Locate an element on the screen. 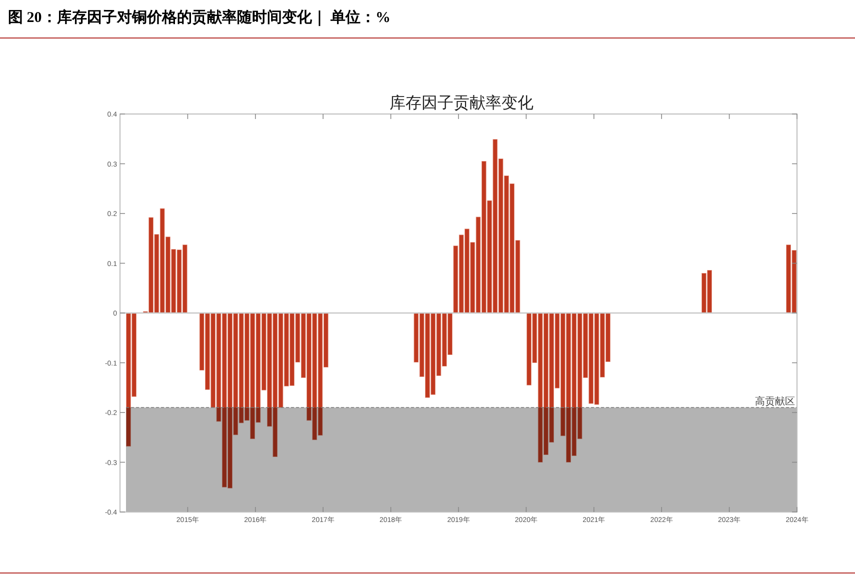 This screenshot has height=586, width=855. band-label: 高贡献区 is located at coordinates (775, 402).